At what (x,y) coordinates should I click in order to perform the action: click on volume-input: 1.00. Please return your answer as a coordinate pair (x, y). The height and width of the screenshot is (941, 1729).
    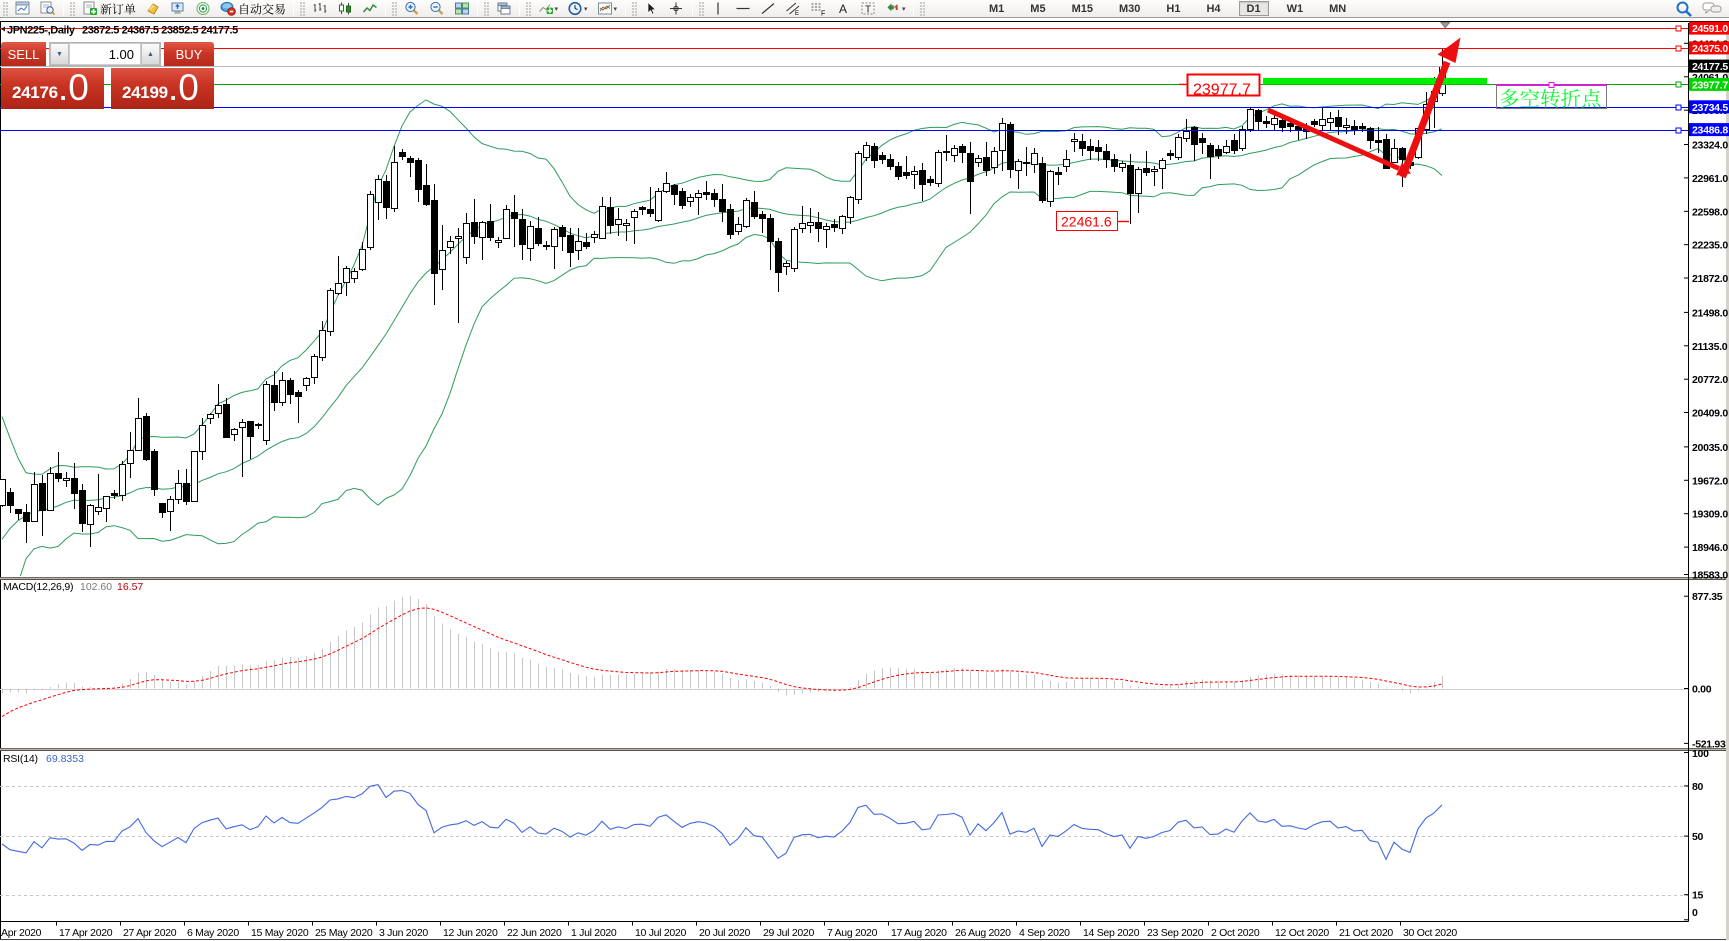
    Looking at the image, I should click on (105, 54).